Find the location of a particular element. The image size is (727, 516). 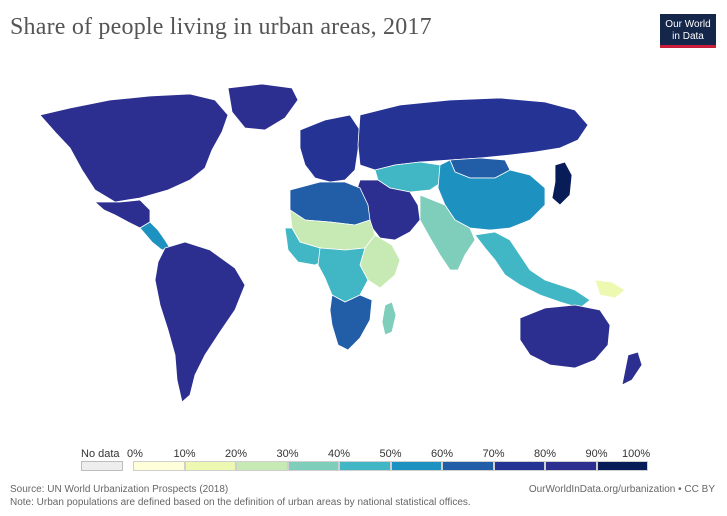

legend-tick-label: 40% is located at coordinates (339, 454).